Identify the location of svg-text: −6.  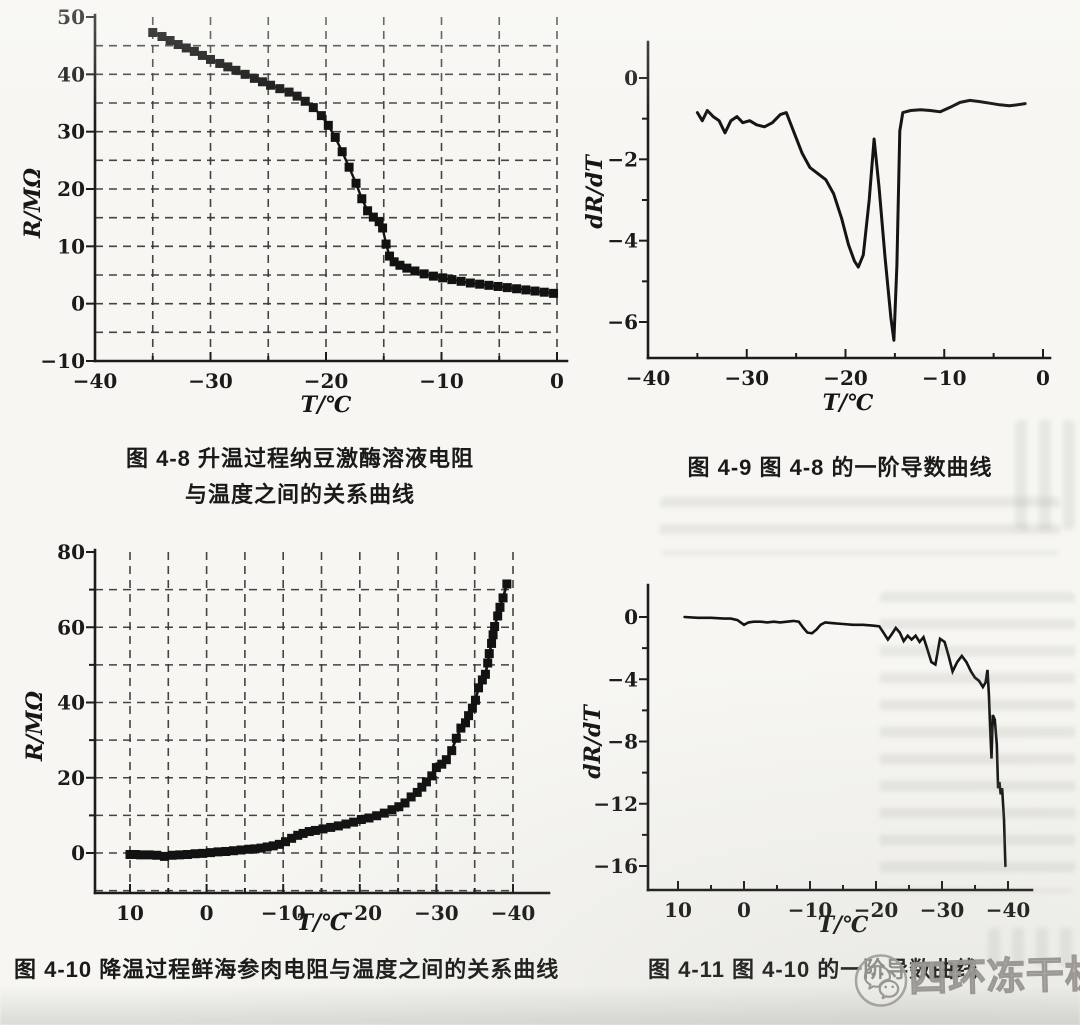
(622, 322).